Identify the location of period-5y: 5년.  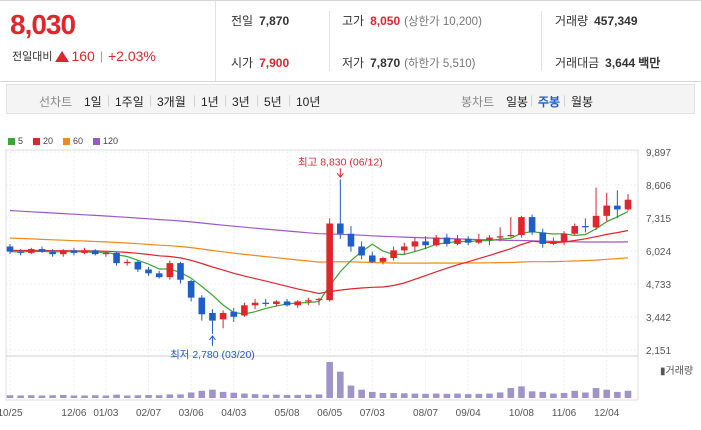
(273, 102).